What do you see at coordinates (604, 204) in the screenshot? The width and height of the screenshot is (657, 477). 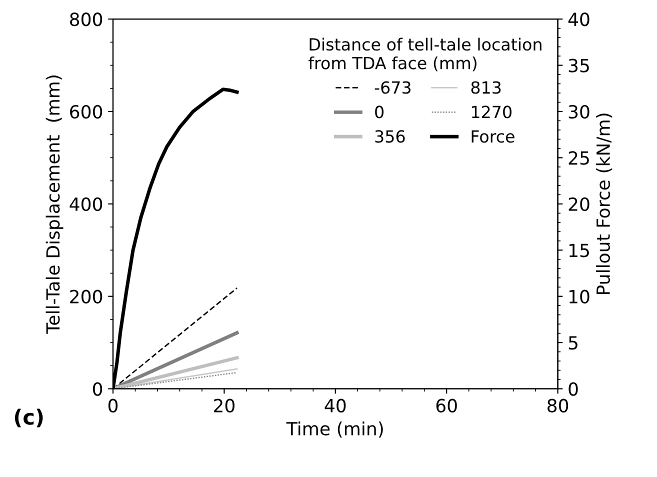 I see `y2-axis-title: Pullout Force (kN/m)` at bounding box center [604, 204].